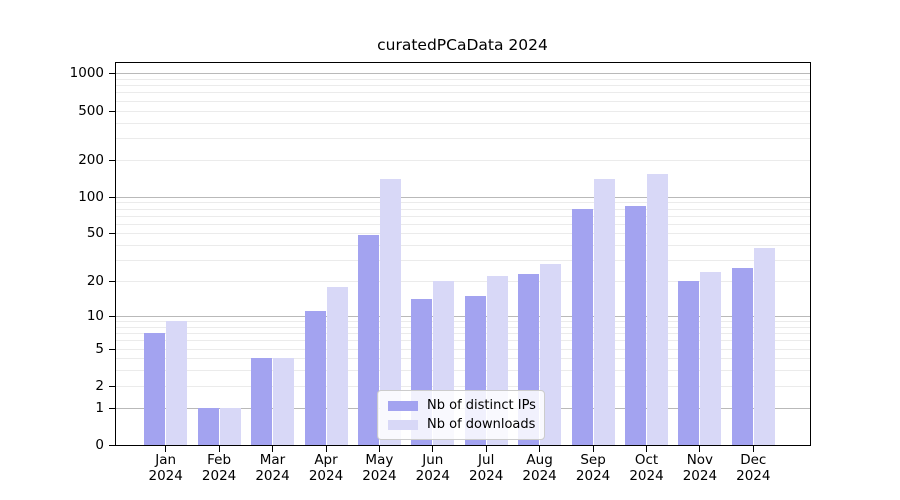  What do you see at coordinates (481, 424) in the screenshot?
I see `legend-label-downloads: Nb of downloads` at bounding box center [481, 424].